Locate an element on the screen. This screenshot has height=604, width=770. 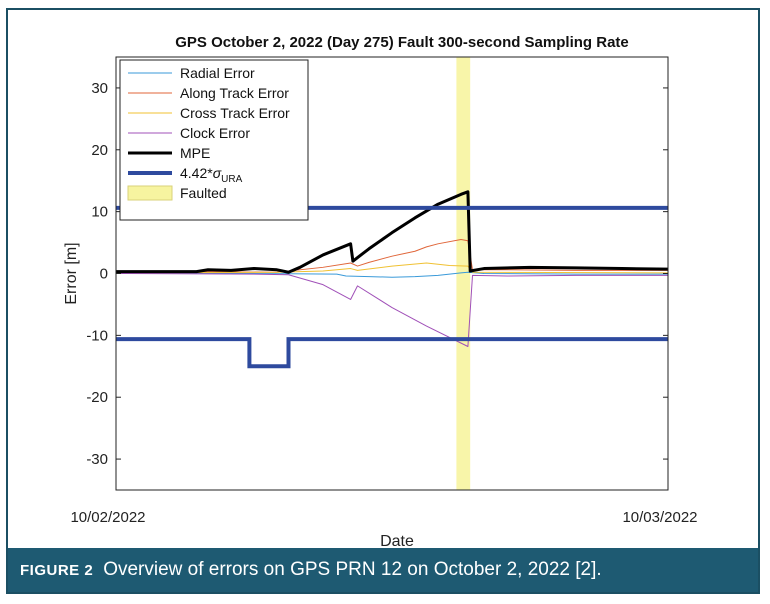
bound-lower-line is located at coordinates (392, 353).